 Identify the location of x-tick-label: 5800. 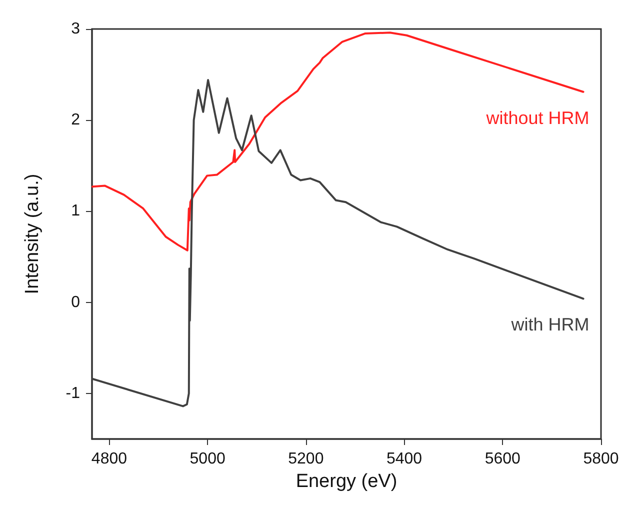
(601, 459).